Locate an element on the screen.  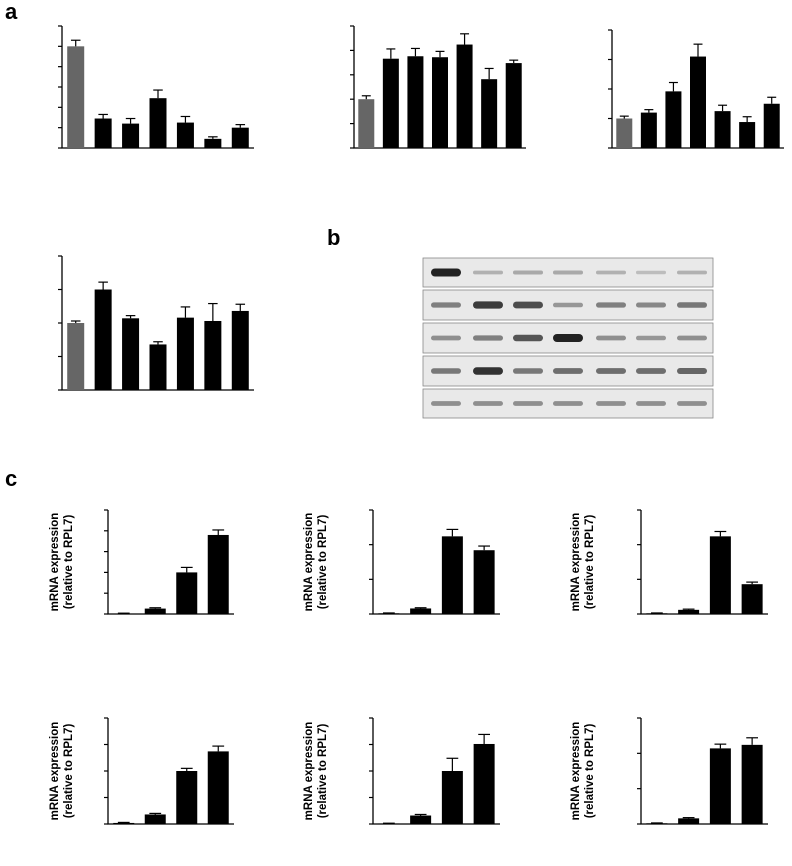
chart-g09: mRNA expression (relative to RPL7) is located at coordinates (669, 771).